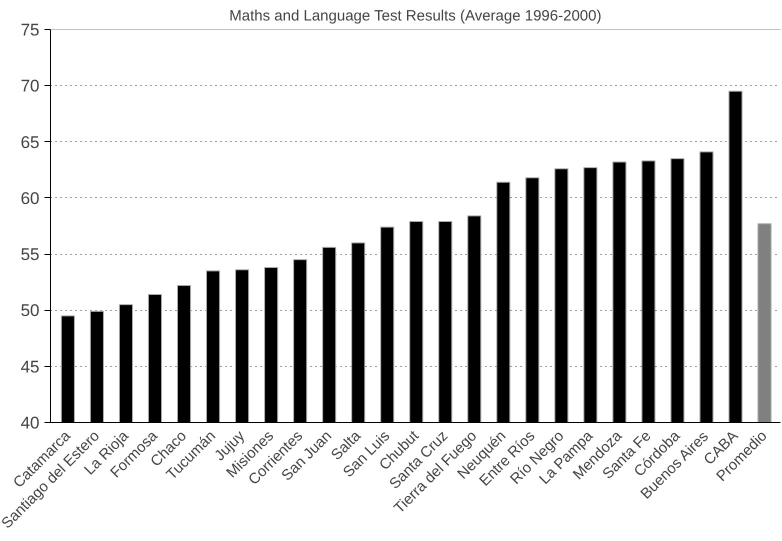 This screenshot has height=541, width=782. What do you see at coordinates (30, 142) in the screenshot?
I see `y-tick-label: 65` at bounding box center [30, 142].